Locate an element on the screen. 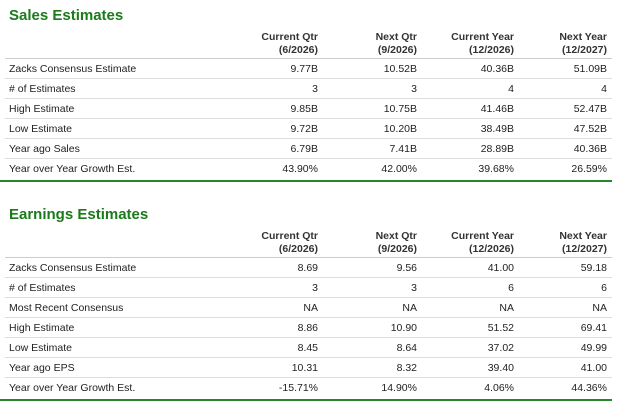 The height and width of the screenshot is (420, 619). table-row: Low Estimate 9.72B 10.20B 38.49B 47.52B is located at coordinates (308, 129).